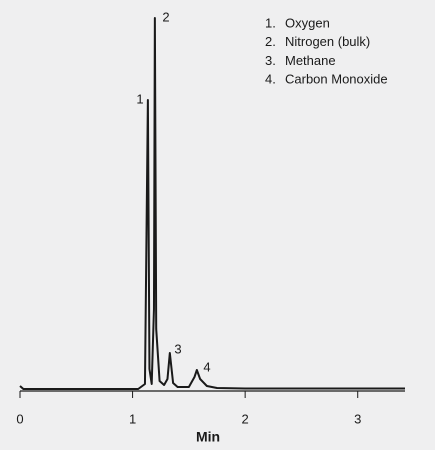  What do you see at coordinates (165, 16) in the screenshot?
I see `peak-label: 2` at bounding box center [165, 16].